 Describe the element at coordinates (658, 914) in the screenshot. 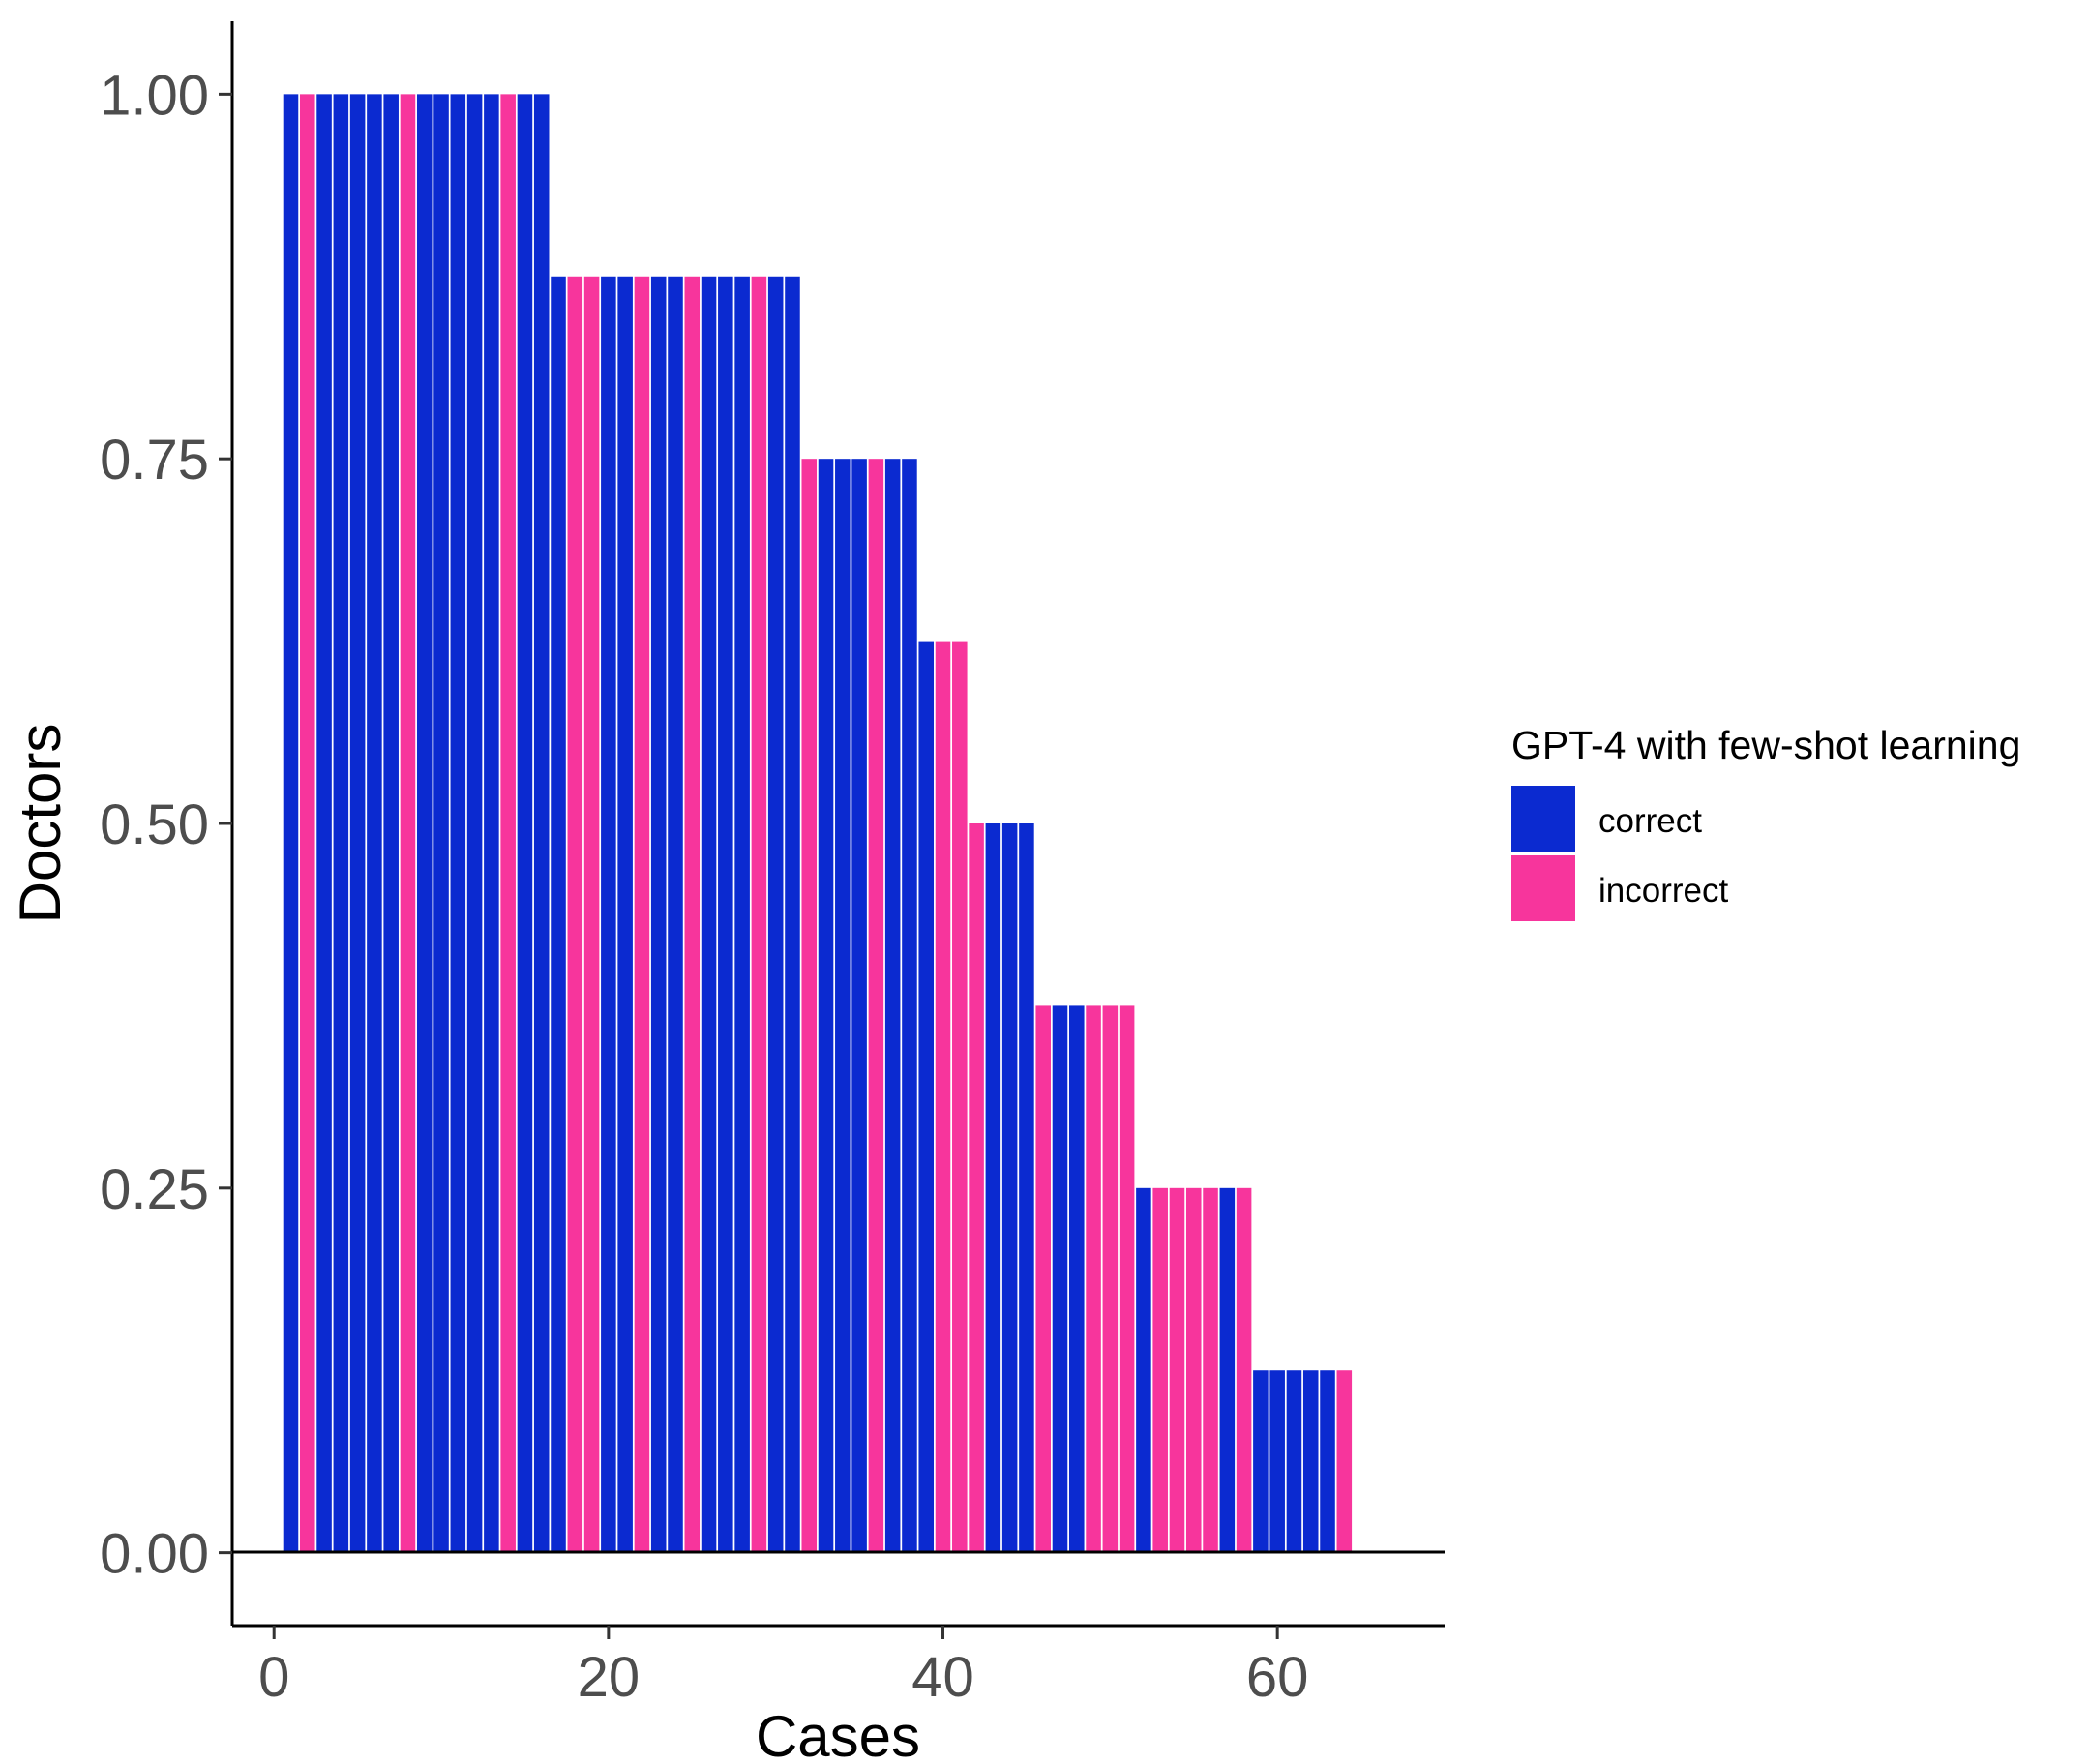

I see `bar-case-23-correct` at that location.